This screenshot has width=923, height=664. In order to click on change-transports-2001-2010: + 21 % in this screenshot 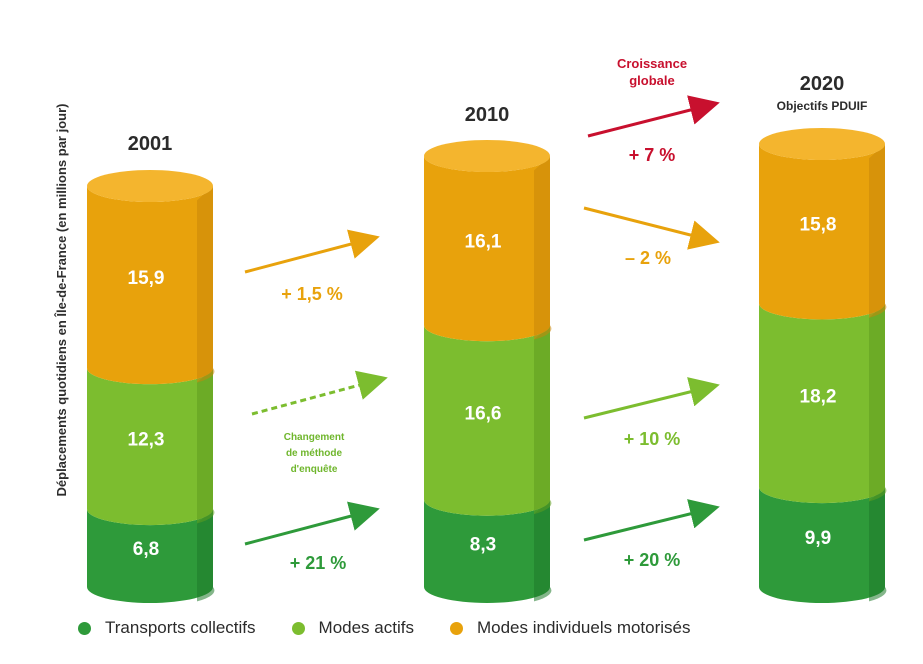, I will do `click(318, 563)`.